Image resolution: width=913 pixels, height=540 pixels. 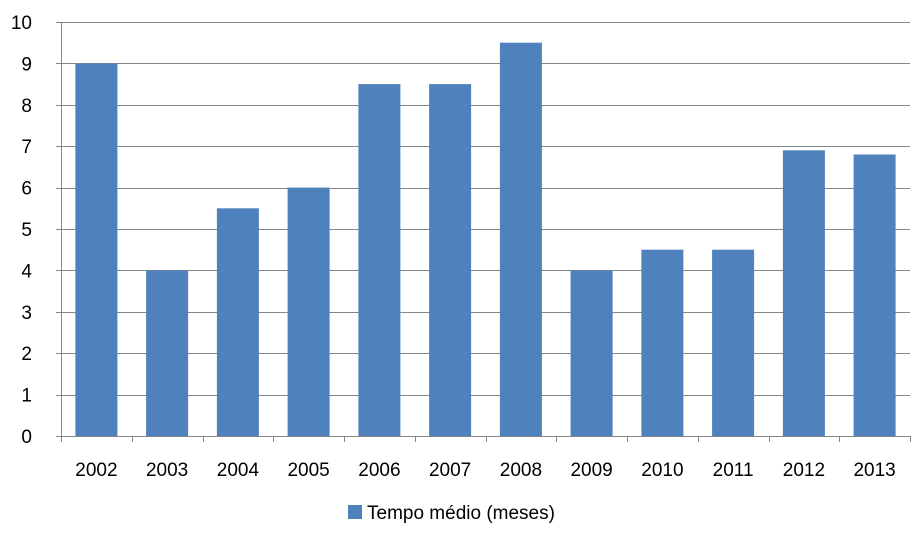 I want to click on legend: Tempo médio (meses), so click(x=451, y=513).